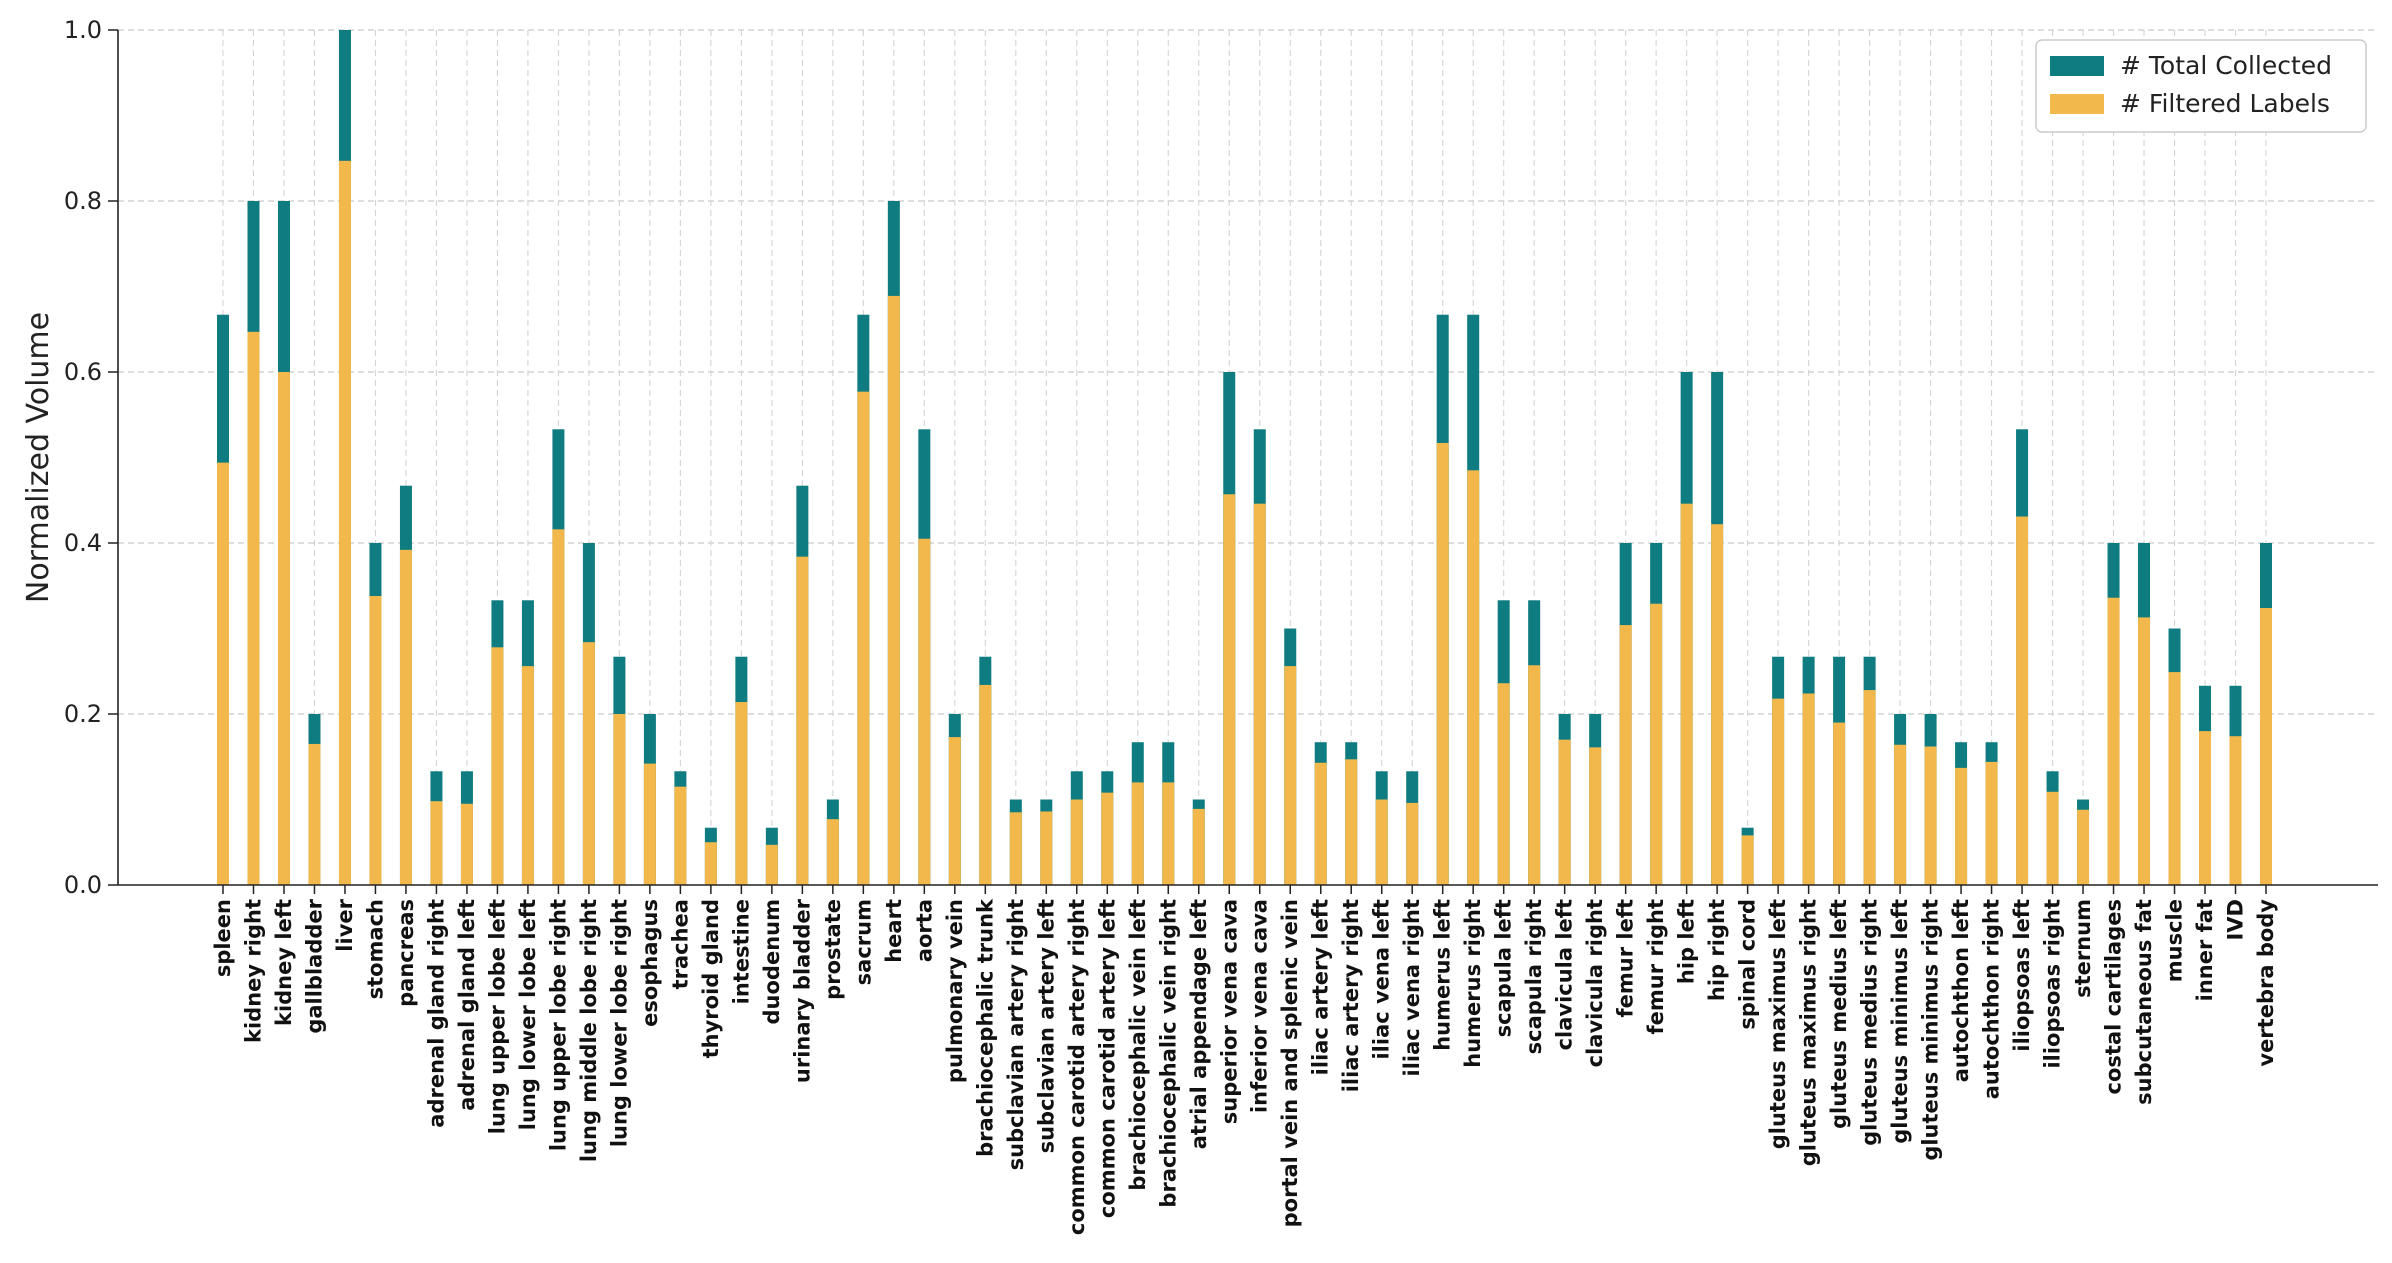 The width and height of the screenshot is (2392, 1263). I want to click on x-tick-label: gluteus minimus left, so click(1900, 1021).